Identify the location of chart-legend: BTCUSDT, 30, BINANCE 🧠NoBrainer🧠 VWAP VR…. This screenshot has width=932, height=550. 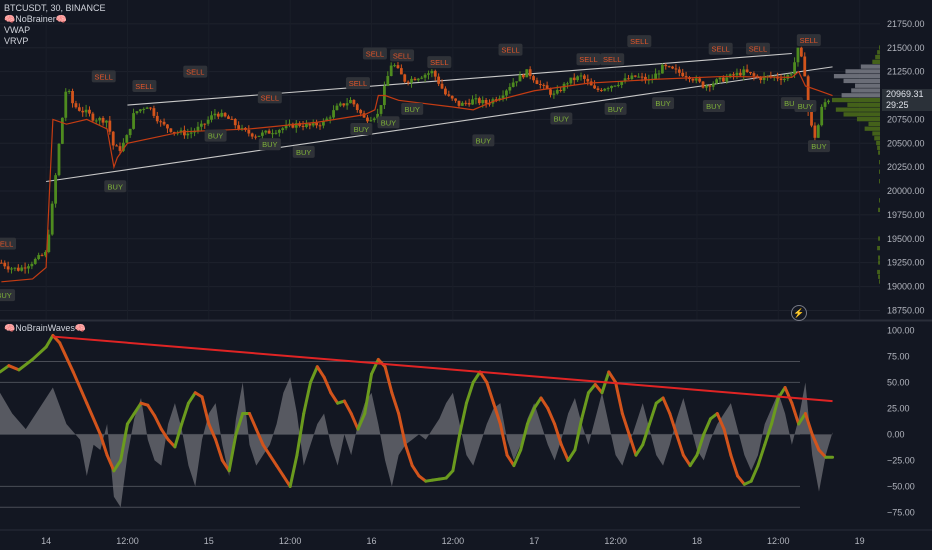
(55, 25).